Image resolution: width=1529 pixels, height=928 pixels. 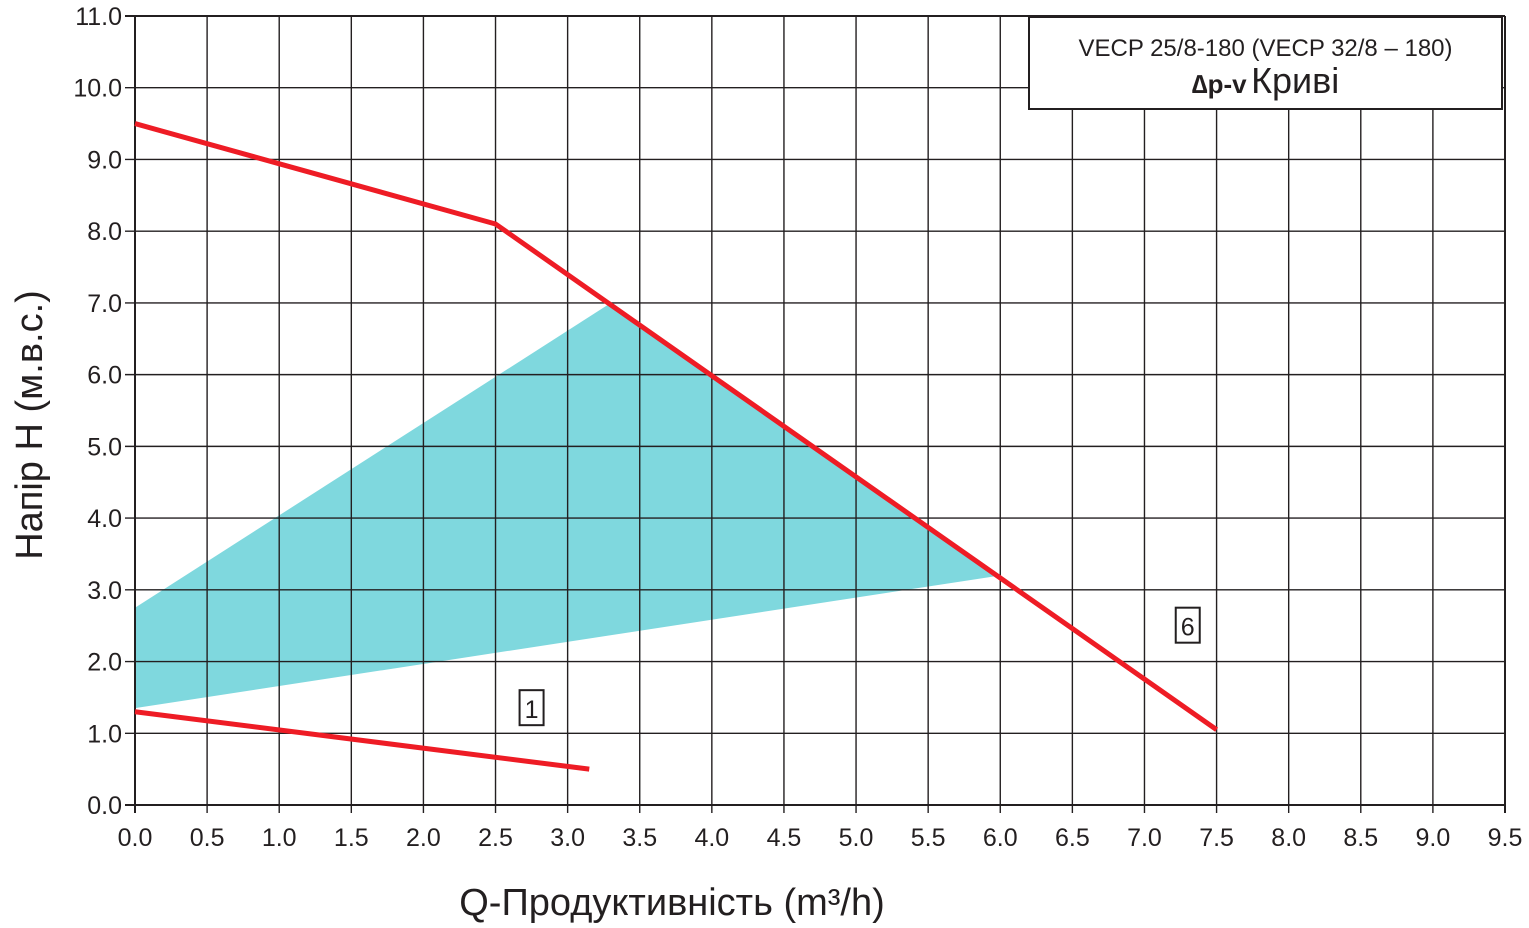 I want to click on x-tick-label: 1.5, so click(x=351, y=838).